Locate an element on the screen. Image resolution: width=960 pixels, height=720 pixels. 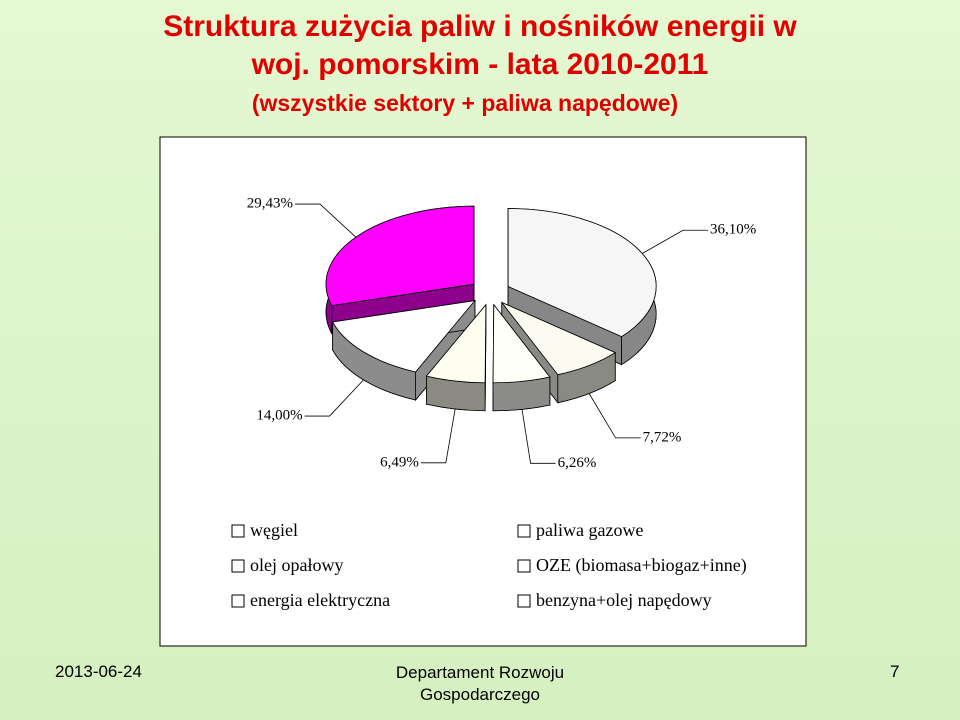
footer-page: 7 is located at coordinates (895, 671).